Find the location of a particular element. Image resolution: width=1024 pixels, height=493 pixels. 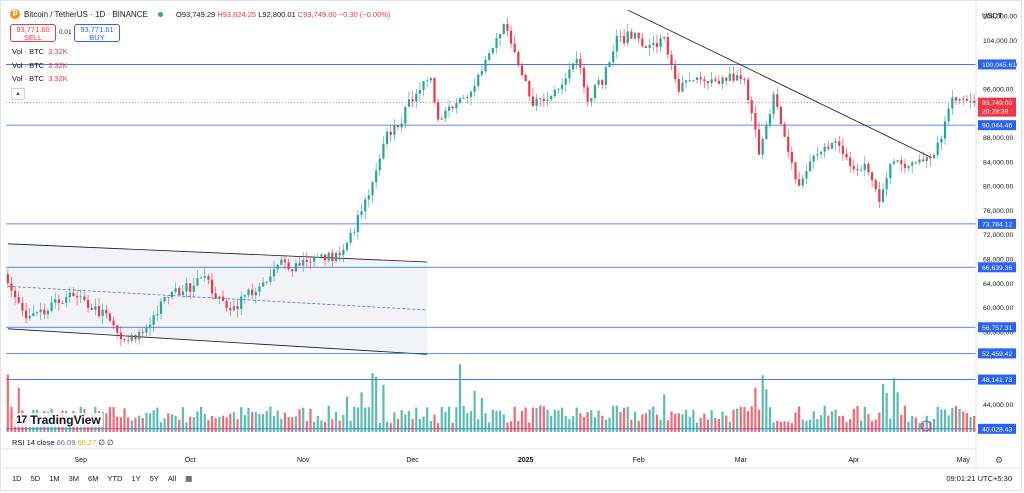

y-tick-label: 56,000.00 is located at coordinates (998, 332).